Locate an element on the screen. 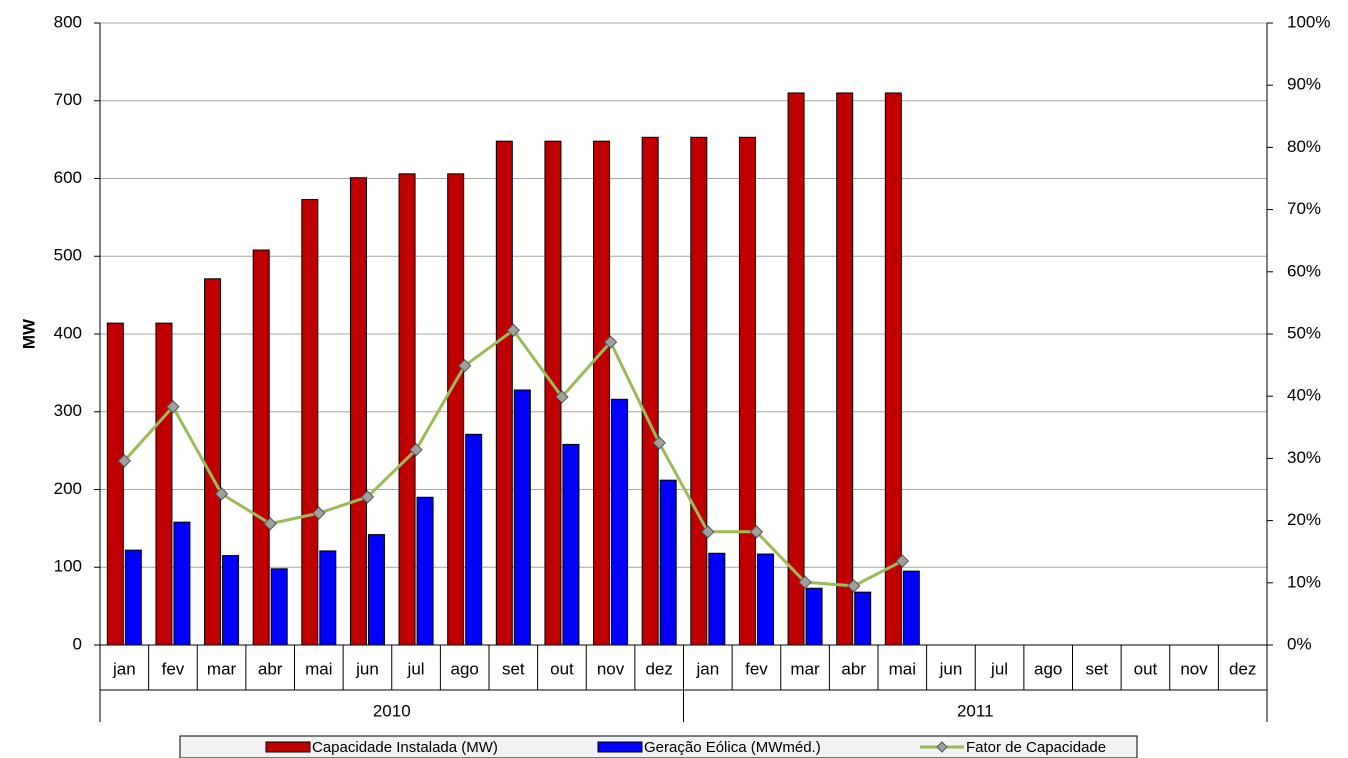 Image resolution: width=1348 pixels, height=758 pixels. y2-tick-label: 20% is located at coordinates (1304, 519).